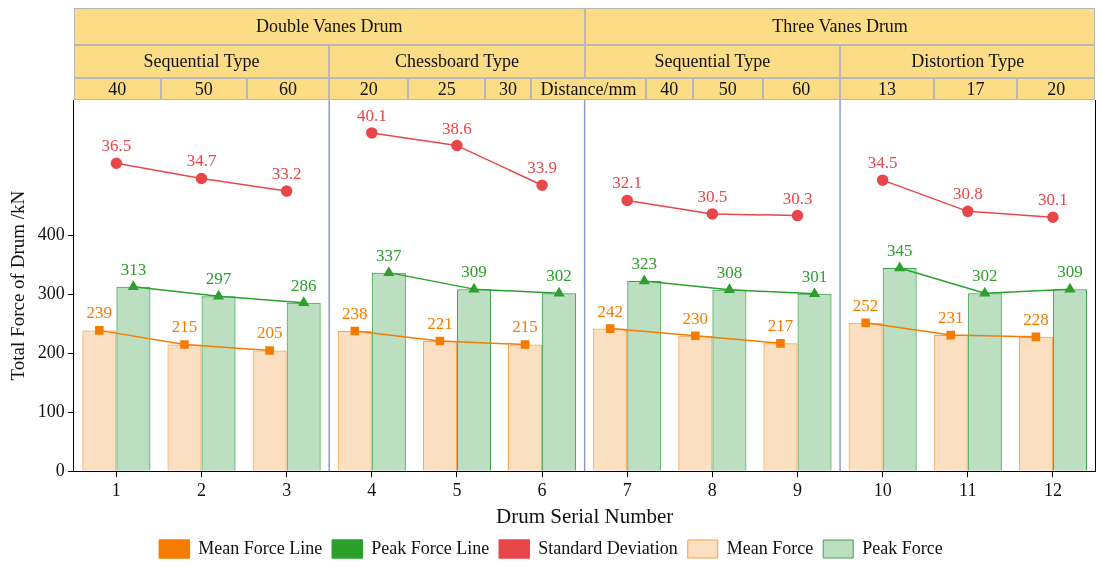  I want to click on text: Double Vanes Drum, so click(329, 26).